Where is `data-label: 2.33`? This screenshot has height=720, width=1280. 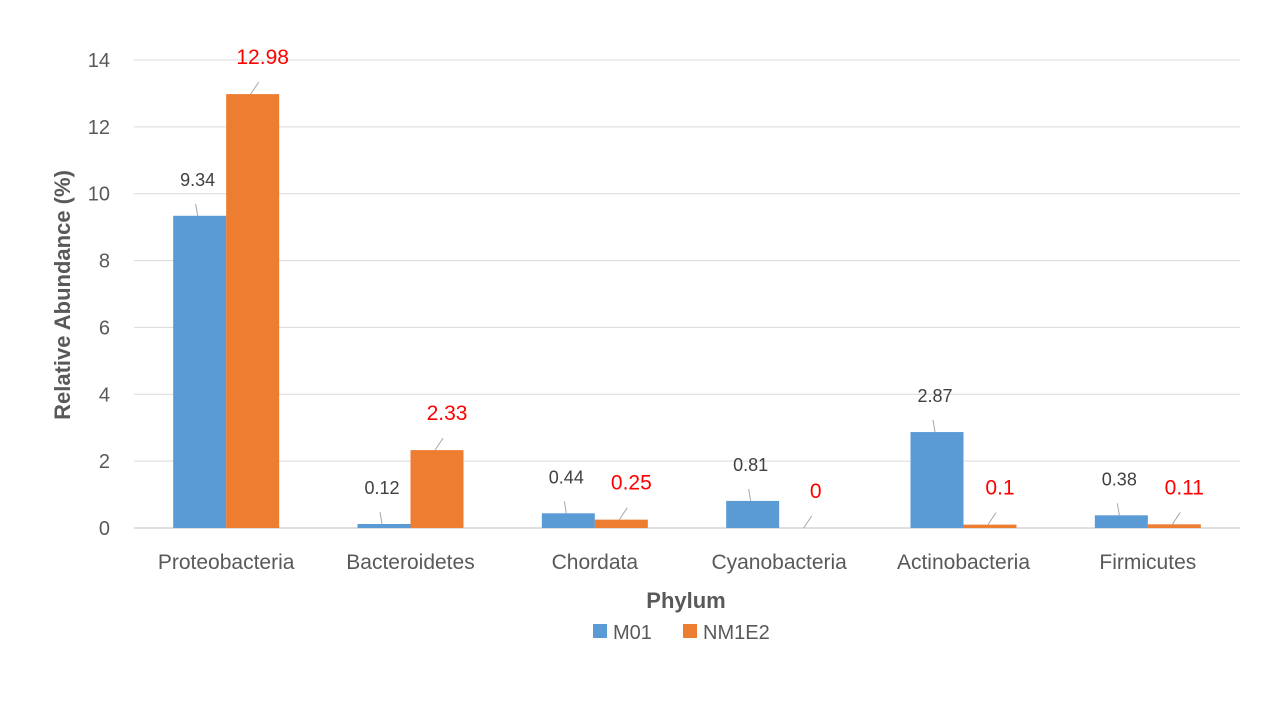
data-label: 2.33 is located at coordinates (447, 413).